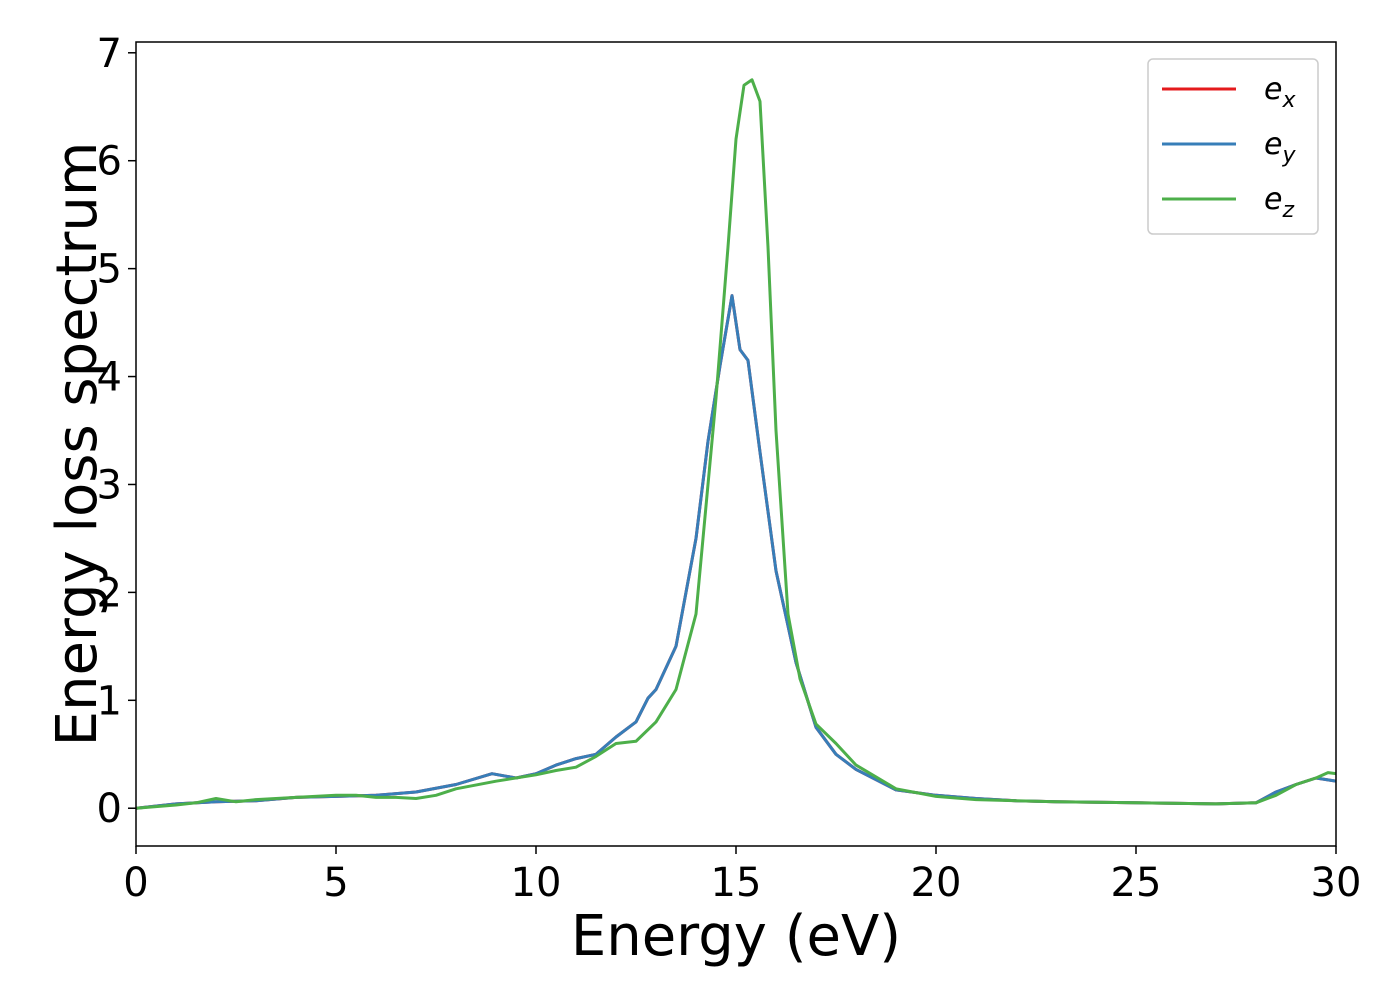 The height and width of the screenshot is (1004, 1400). Describe the element at coordinates (1228, 202) in the screenshot. I see `legend-item-z: ez` at that location.